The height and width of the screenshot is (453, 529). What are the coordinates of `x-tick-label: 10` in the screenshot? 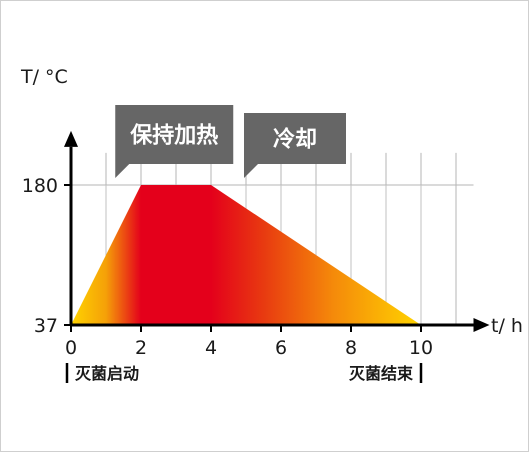 It's located at (421, 348).